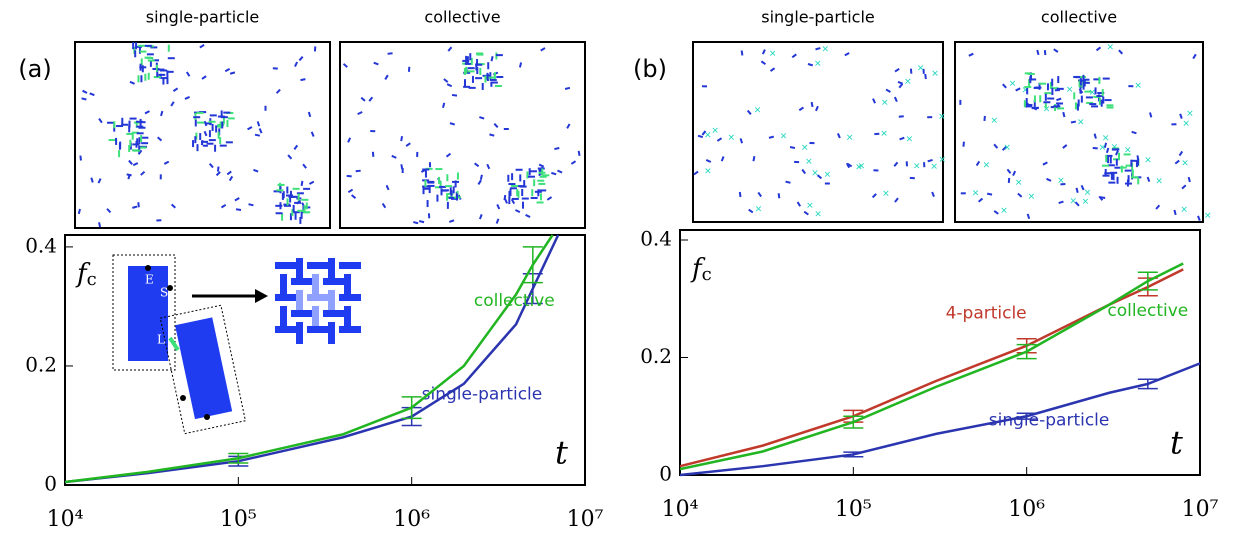  What do you see at coordinates (202, 135) in the screenshot?
I see `snapshot-frame` at bounding box center [202, 135].